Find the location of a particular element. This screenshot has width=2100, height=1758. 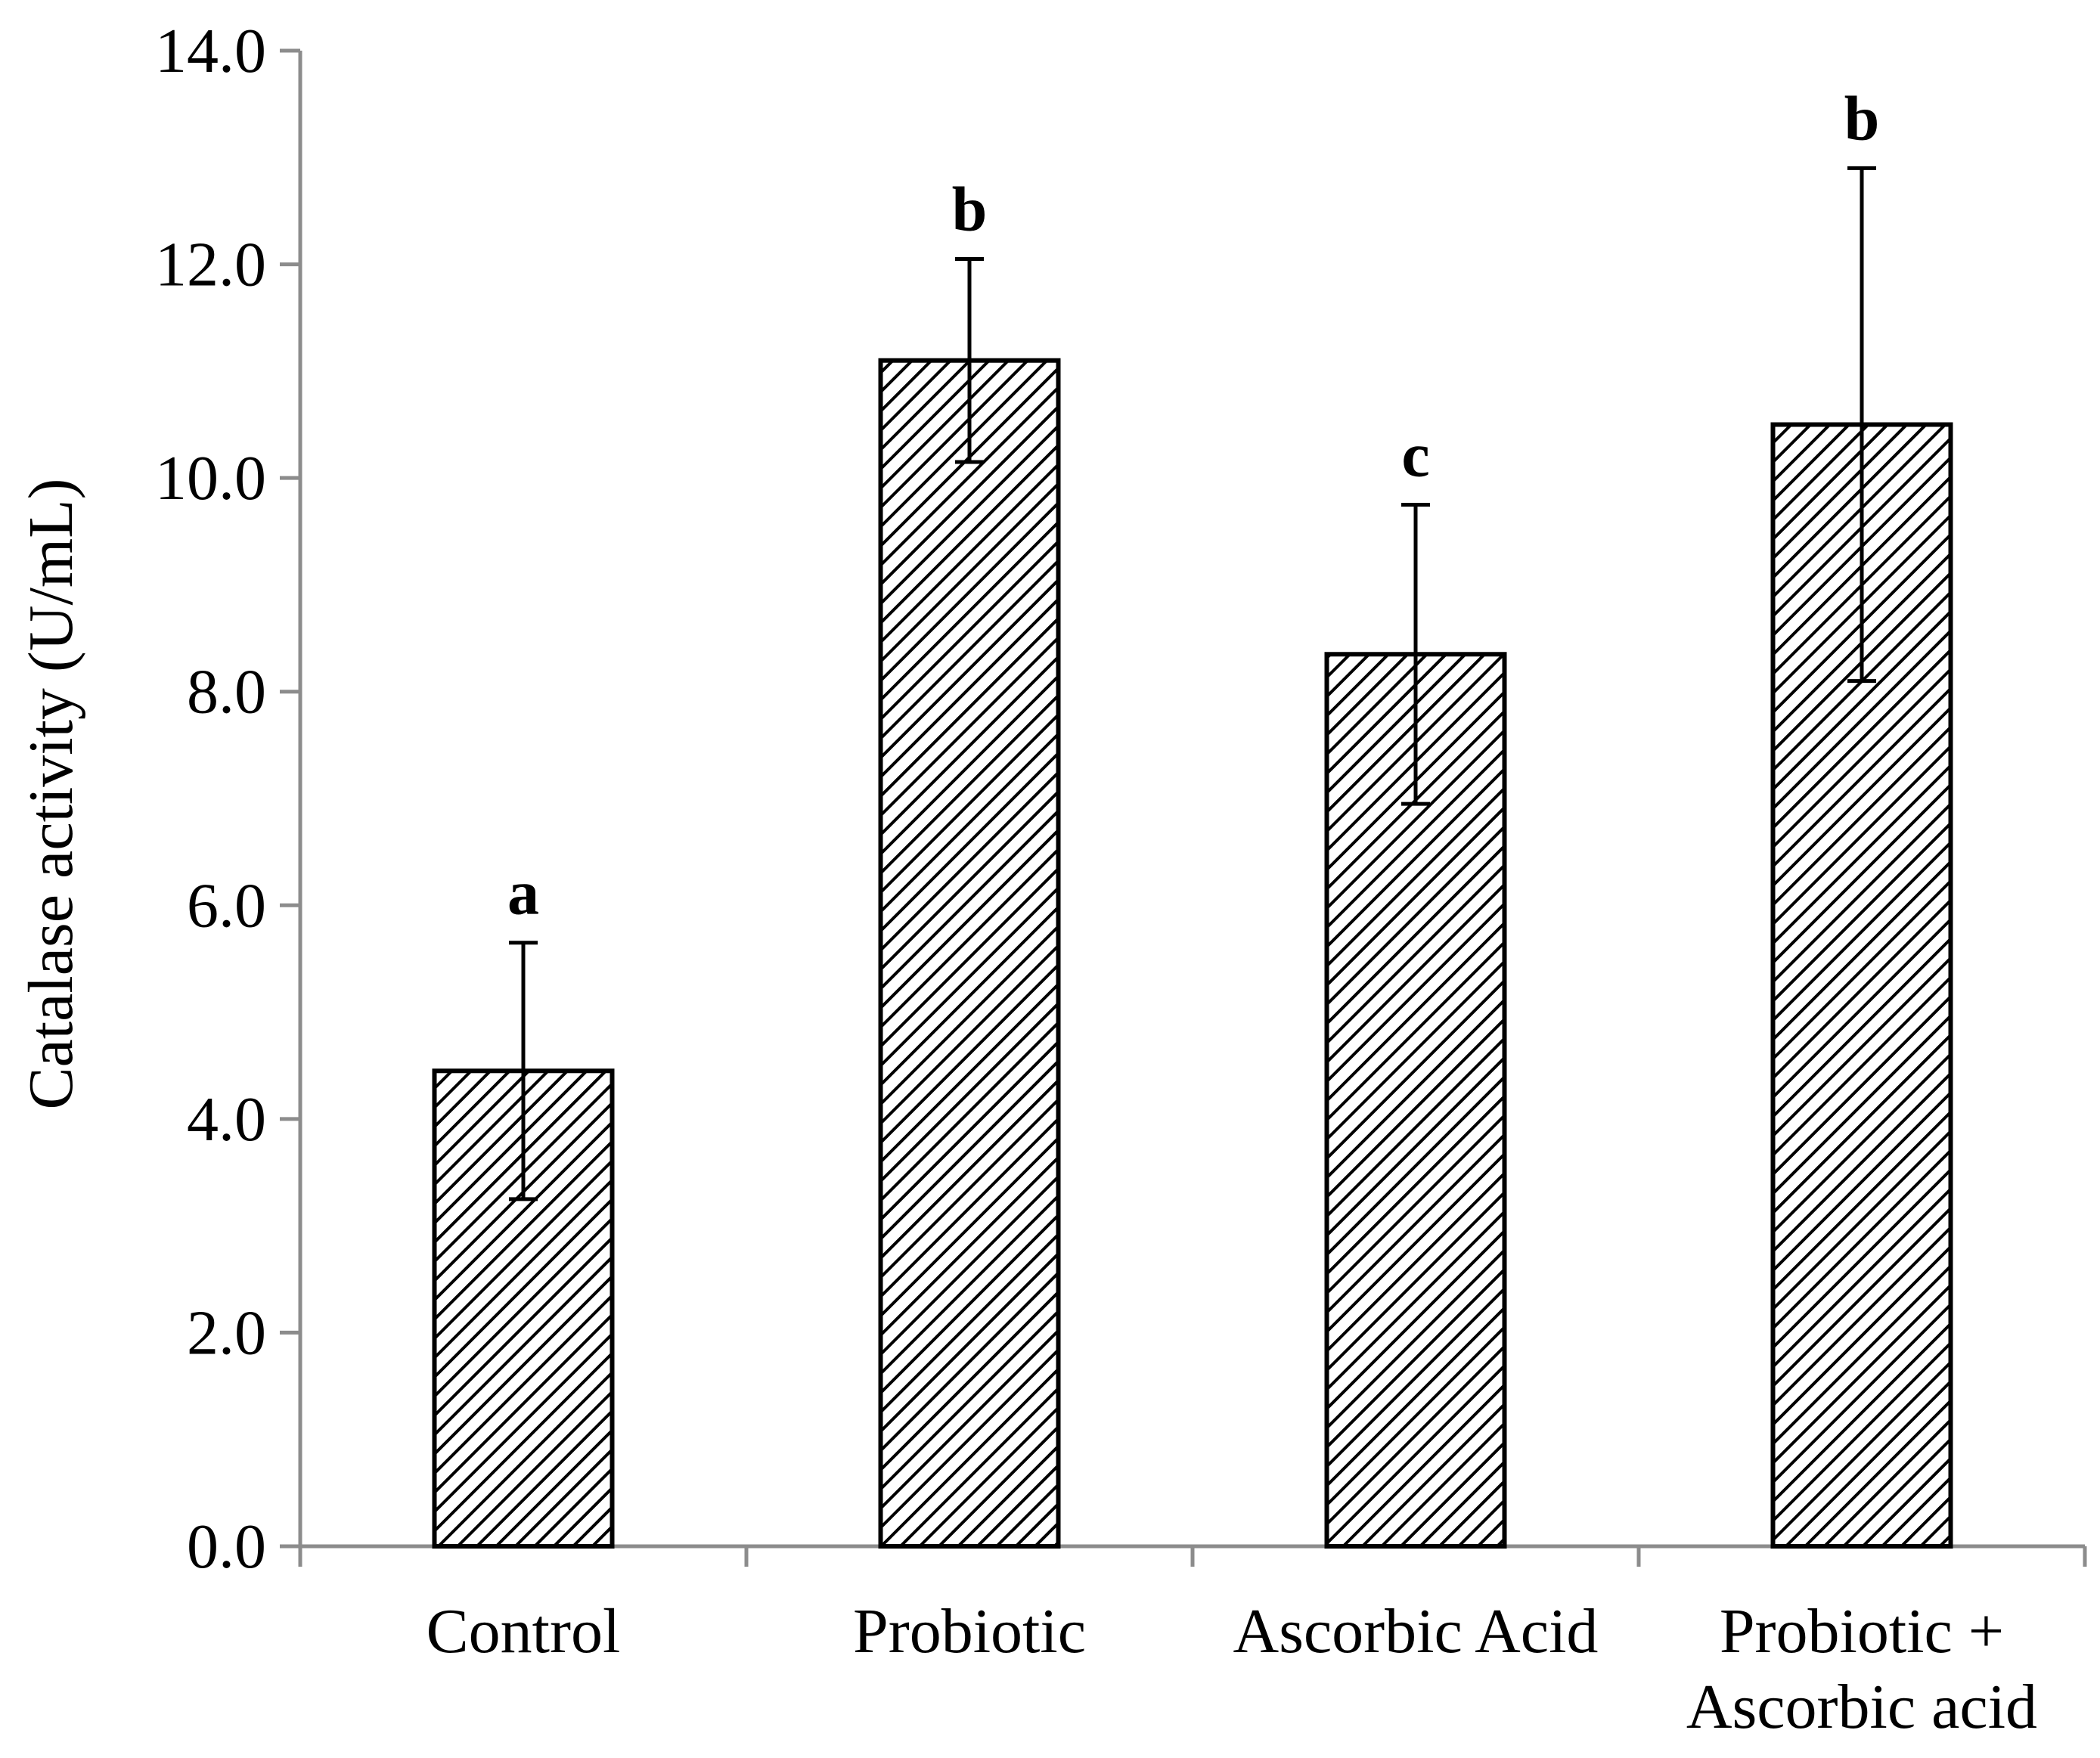

significance-letter: a is located at coordinates (523, 893).